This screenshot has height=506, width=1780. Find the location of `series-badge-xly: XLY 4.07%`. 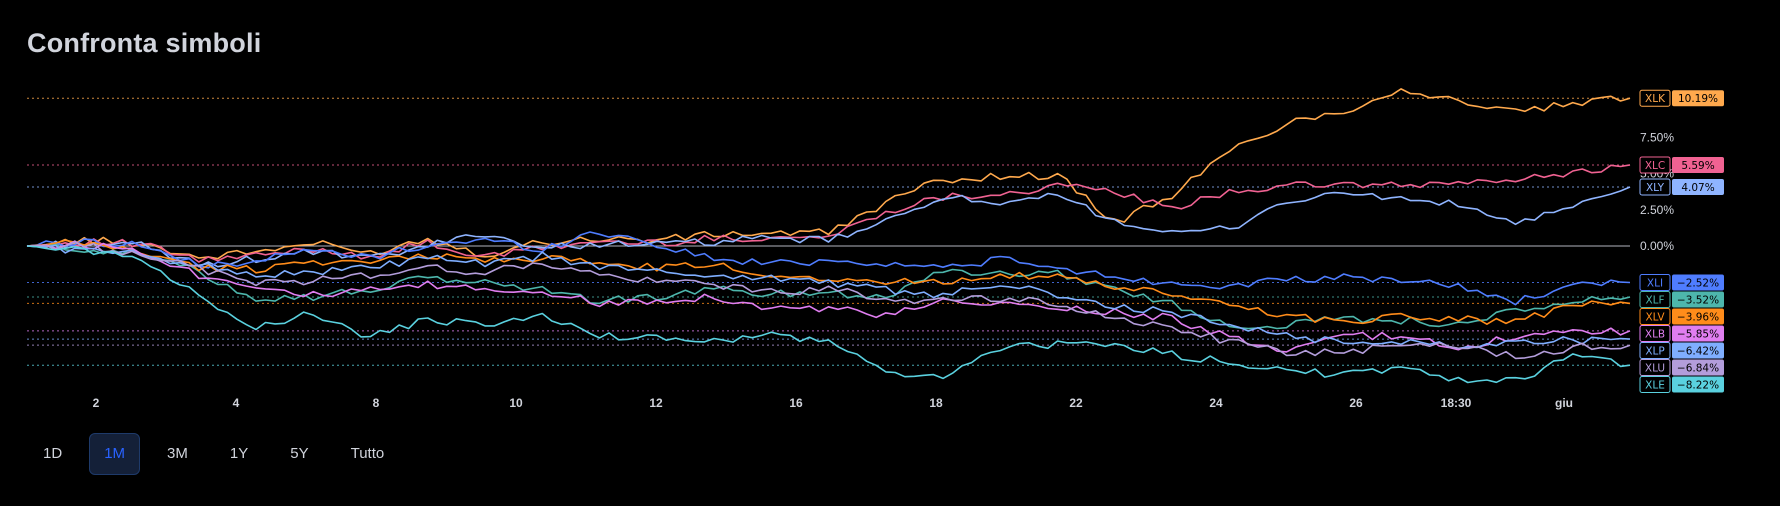

series-badge-xly: XLY 4.07% is located at coordinates (1681, 187).